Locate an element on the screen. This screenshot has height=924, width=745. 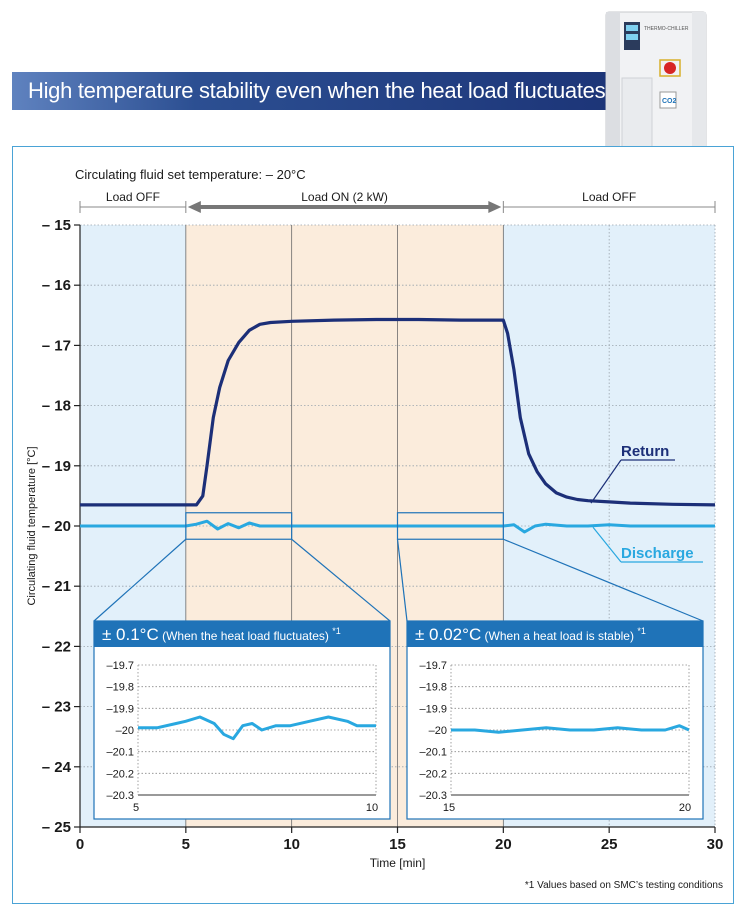
inset-fluctuating-connector-right is located at coordinates (341, 580).